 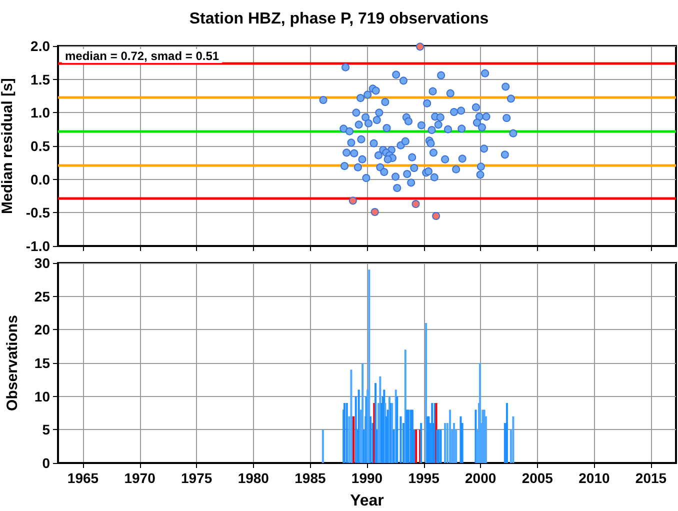 I want to click on y-tick-label: 1.0, so click(x=40, y=112).